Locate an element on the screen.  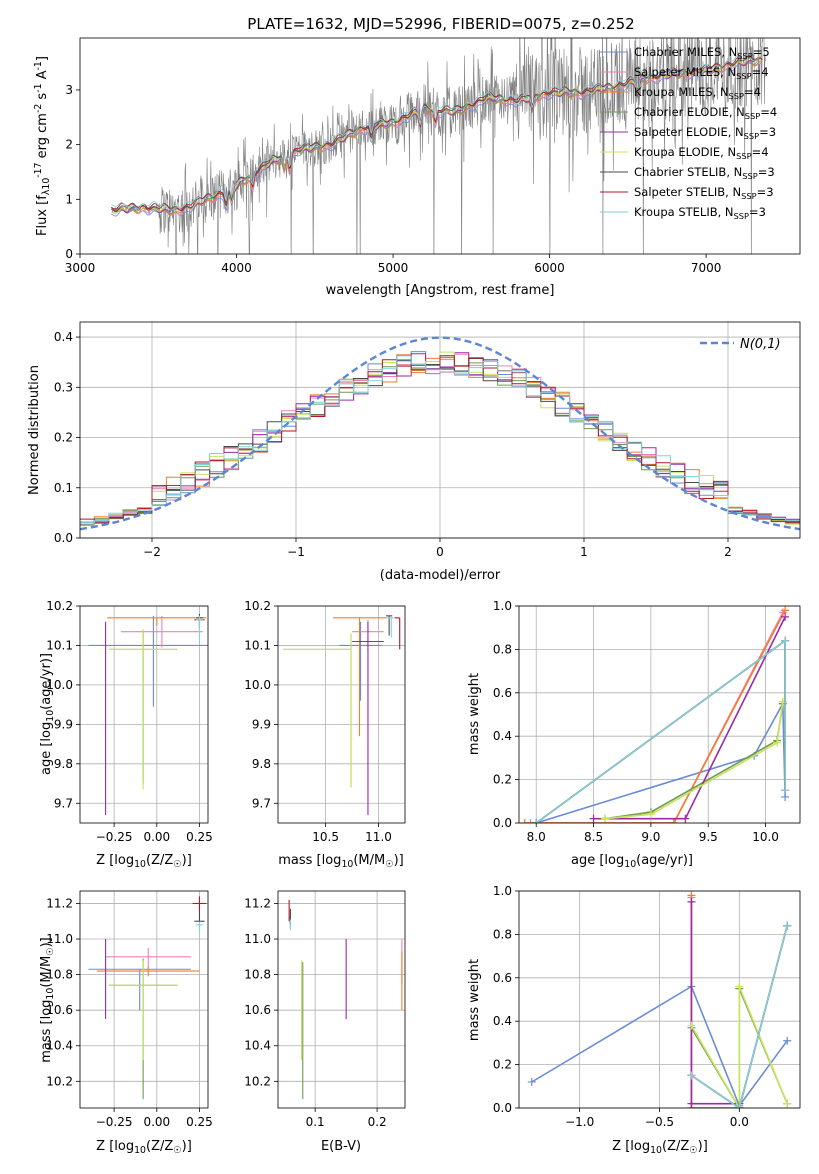
y-tick-label: 11.2 is located at coordinates (59, 903).